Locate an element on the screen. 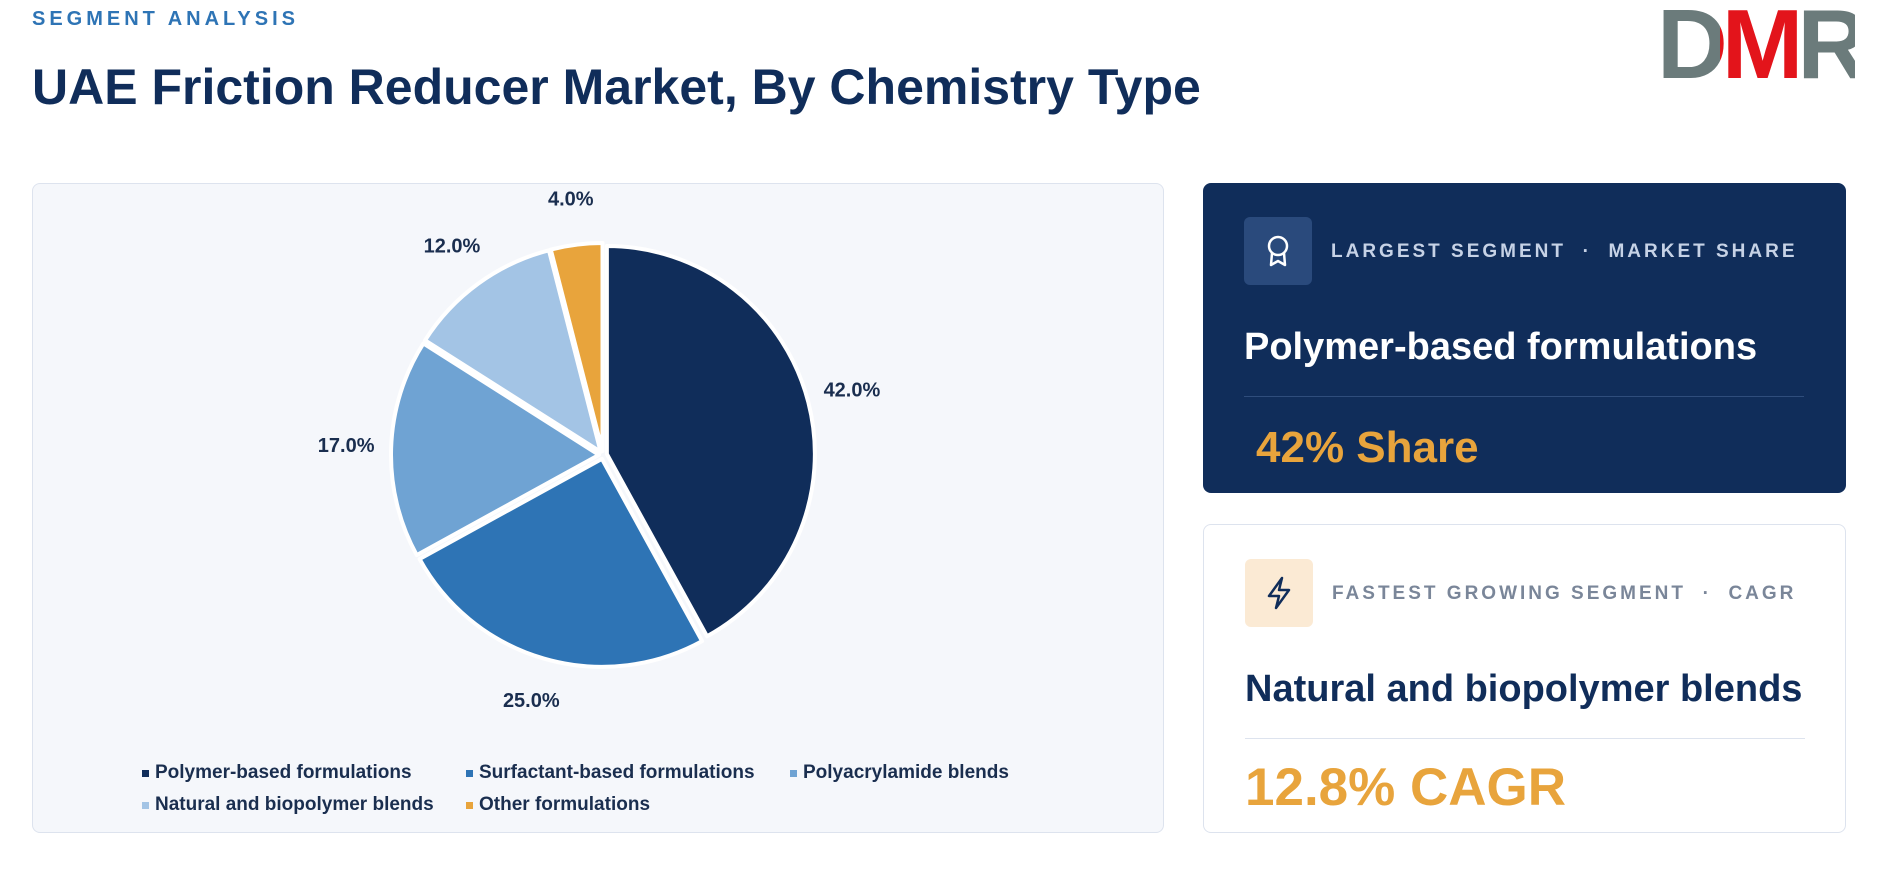 Image resolution: width=1884 pixels, height=870 pixels. logo: DMR is located at coordinates (1756, 42).